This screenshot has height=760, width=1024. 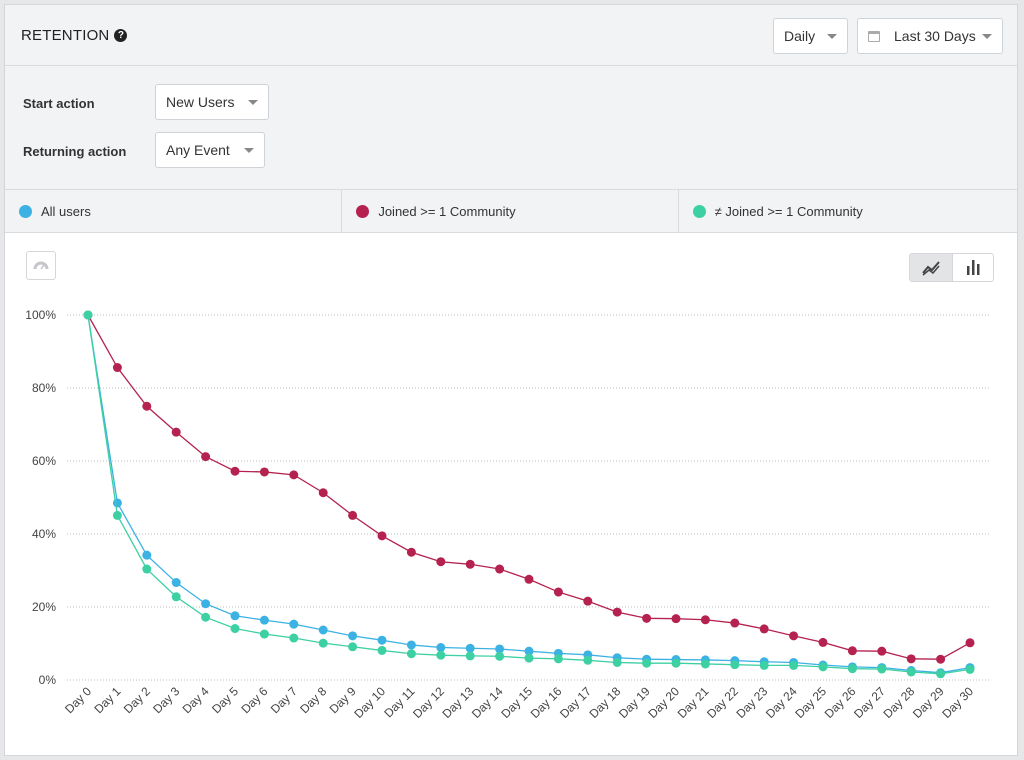 I want to click on y-tick-label: 100%, so click(x=40, y=315).